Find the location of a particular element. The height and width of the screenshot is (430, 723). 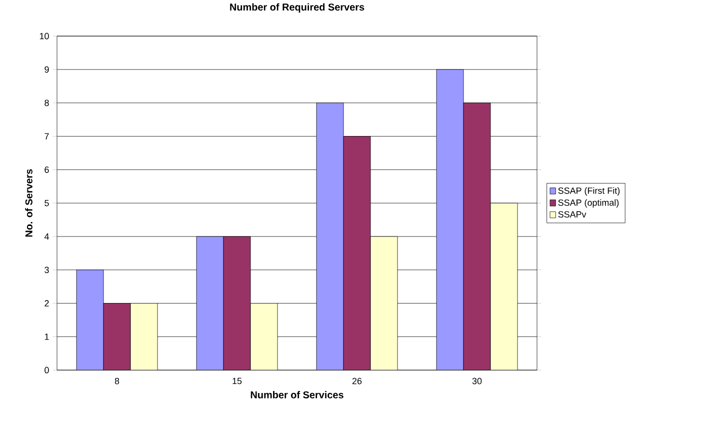

legend-label: SSAP (optimal) is located at coordinates (588, 203).